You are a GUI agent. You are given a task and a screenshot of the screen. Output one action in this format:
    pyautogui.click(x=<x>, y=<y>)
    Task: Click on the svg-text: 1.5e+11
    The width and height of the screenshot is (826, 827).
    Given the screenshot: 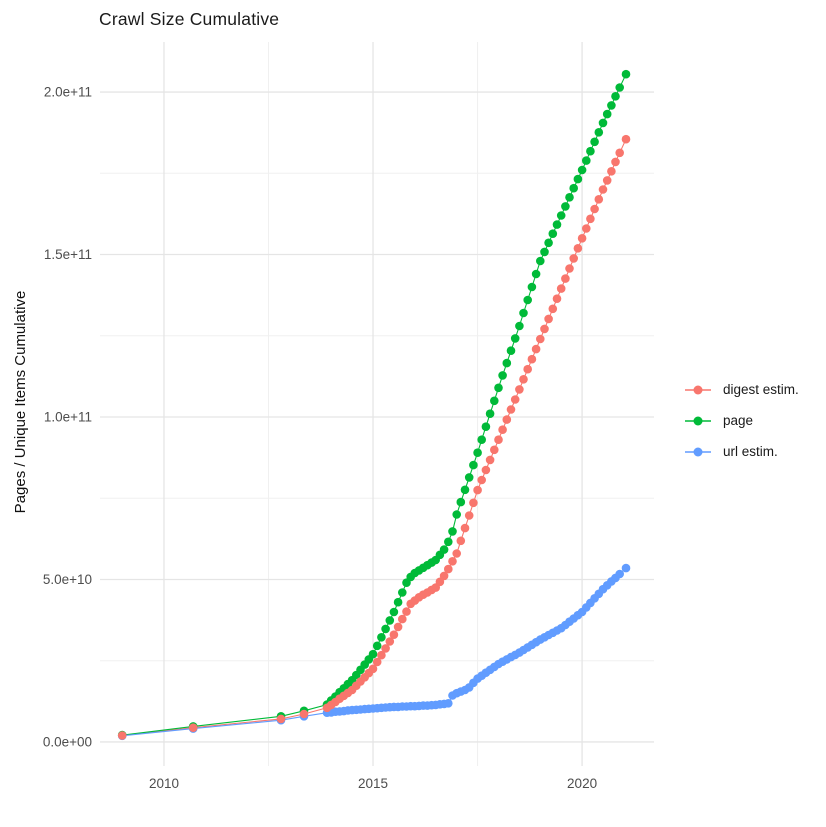 What is the action you would take?
    pyautogui.click(x=68, y=254)
    